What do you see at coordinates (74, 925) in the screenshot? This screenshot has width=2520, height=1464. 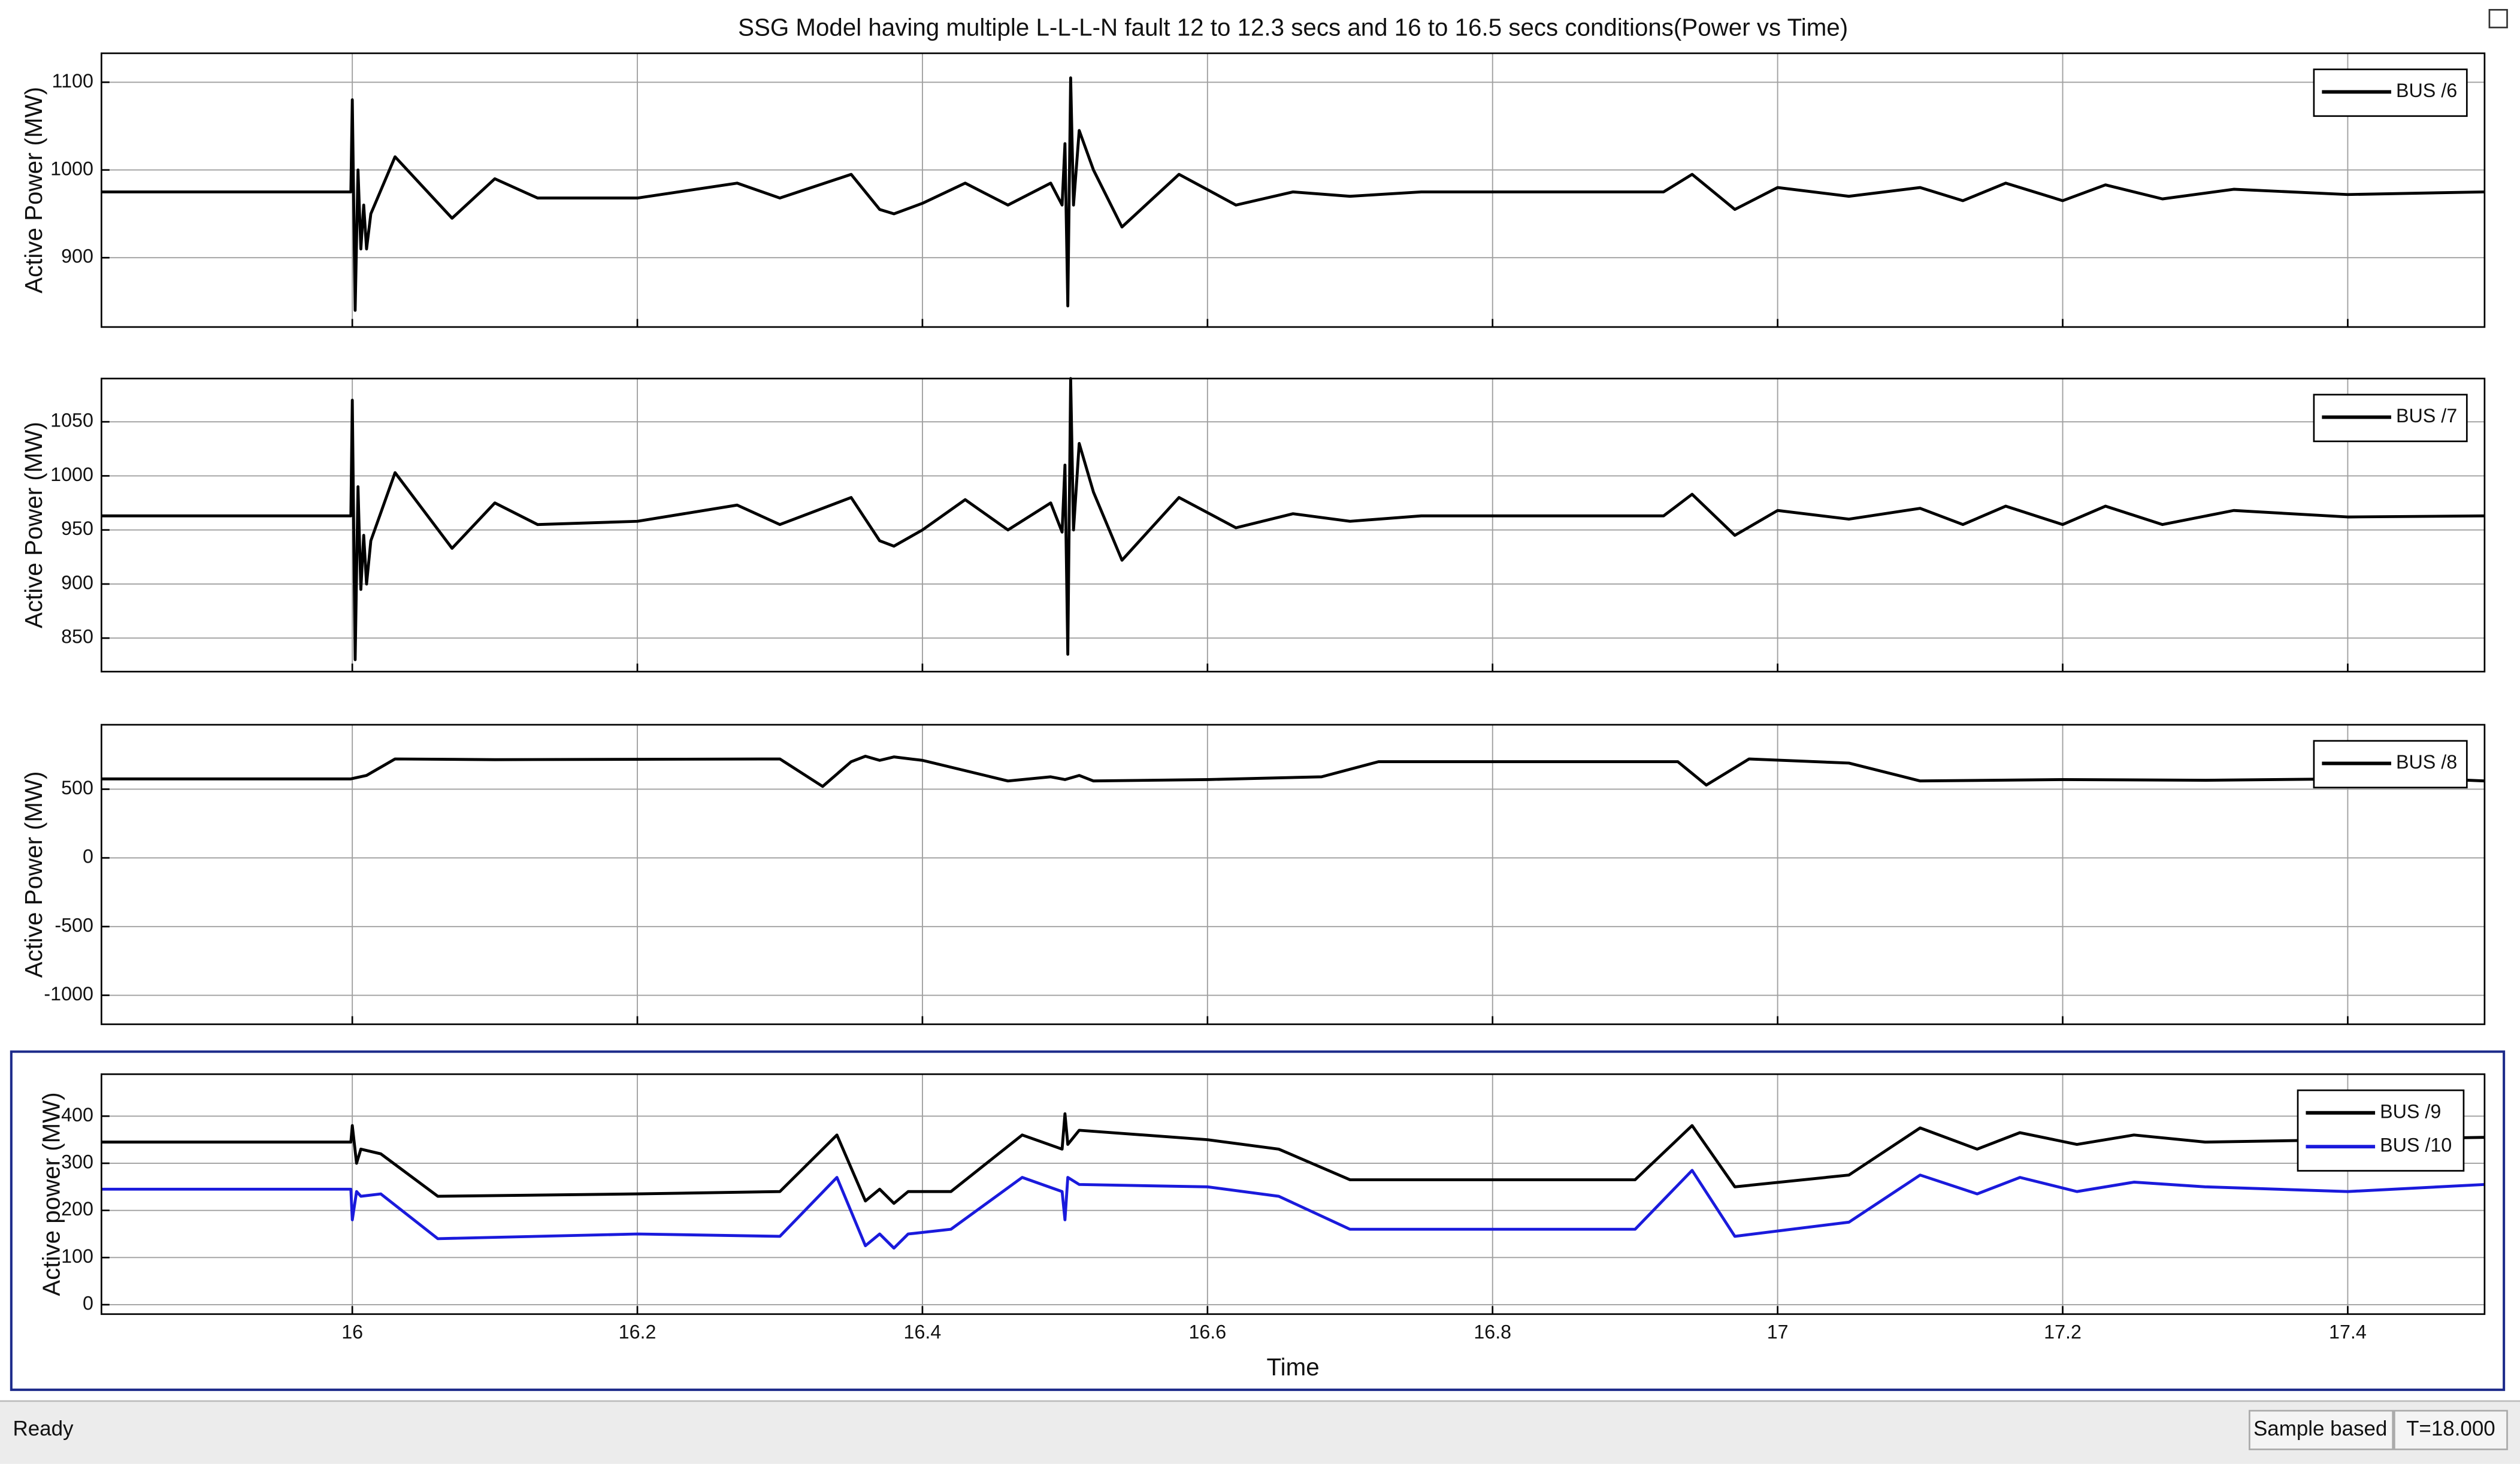 I see `y-tick-label: -500` at bounding box center [74, 925].